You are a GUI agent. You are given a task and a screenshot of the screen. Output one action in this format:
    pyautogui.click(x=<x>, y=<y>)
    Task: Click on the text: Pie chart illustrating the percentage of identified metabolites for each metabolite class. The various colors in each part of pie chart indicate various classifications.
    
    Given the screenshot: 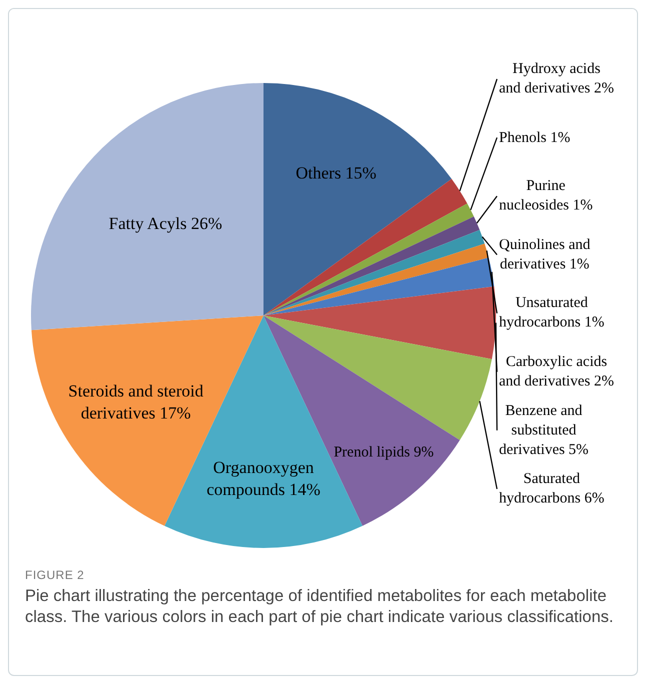 What is the action you would take?
    pyautogui.click(x=319, y=607)
    